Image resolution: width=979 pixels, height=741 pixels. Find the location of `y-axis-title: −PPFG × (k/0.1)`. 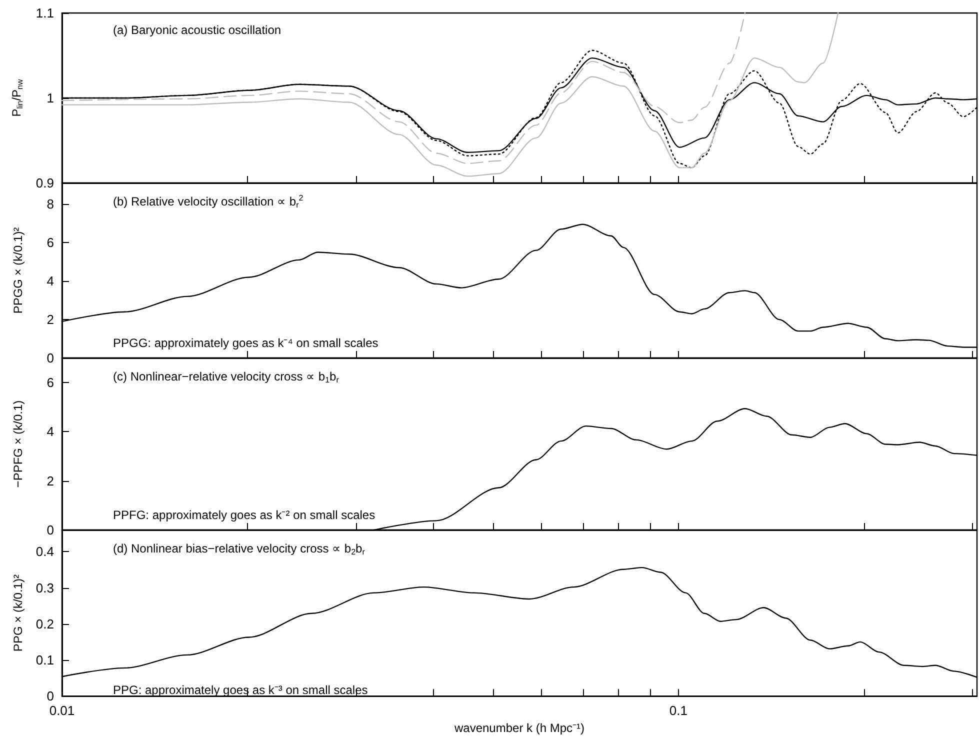

y-axis-title: −PPFG × (k/0.1) is located at coordinates (18, 444).